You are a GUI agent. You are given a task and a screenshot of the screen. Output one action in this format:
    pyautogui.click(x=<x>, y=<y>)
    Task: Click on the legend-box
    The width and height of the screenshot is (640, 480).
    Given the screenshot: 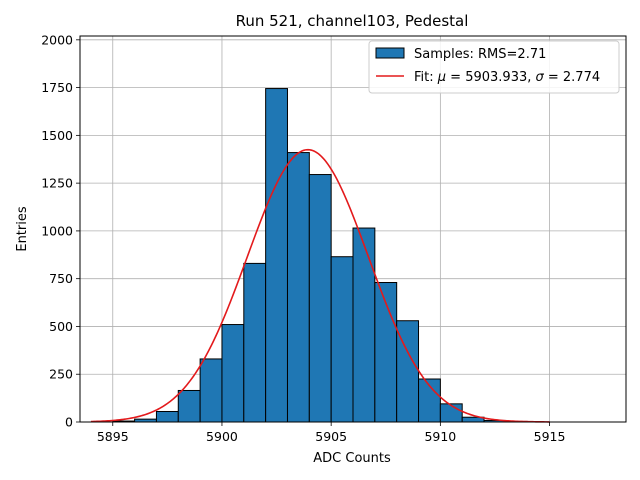 What is the action you would take?
    pyautogui.click(x=494, y=67)
    